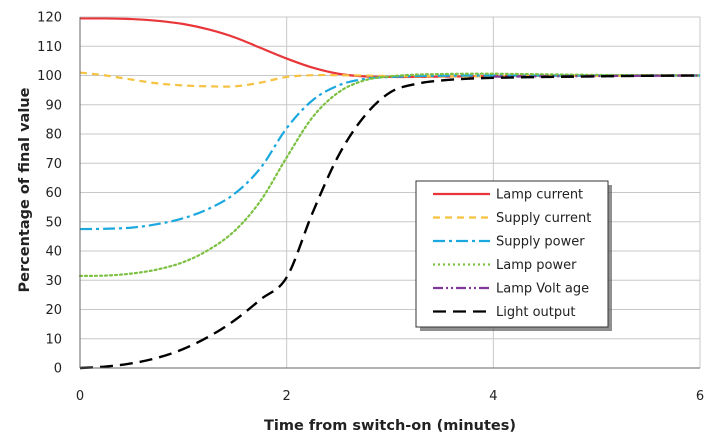  Describe the element at coordinates (389, 48) in the screenshot. I see `series-line-lamp-current` at that location.